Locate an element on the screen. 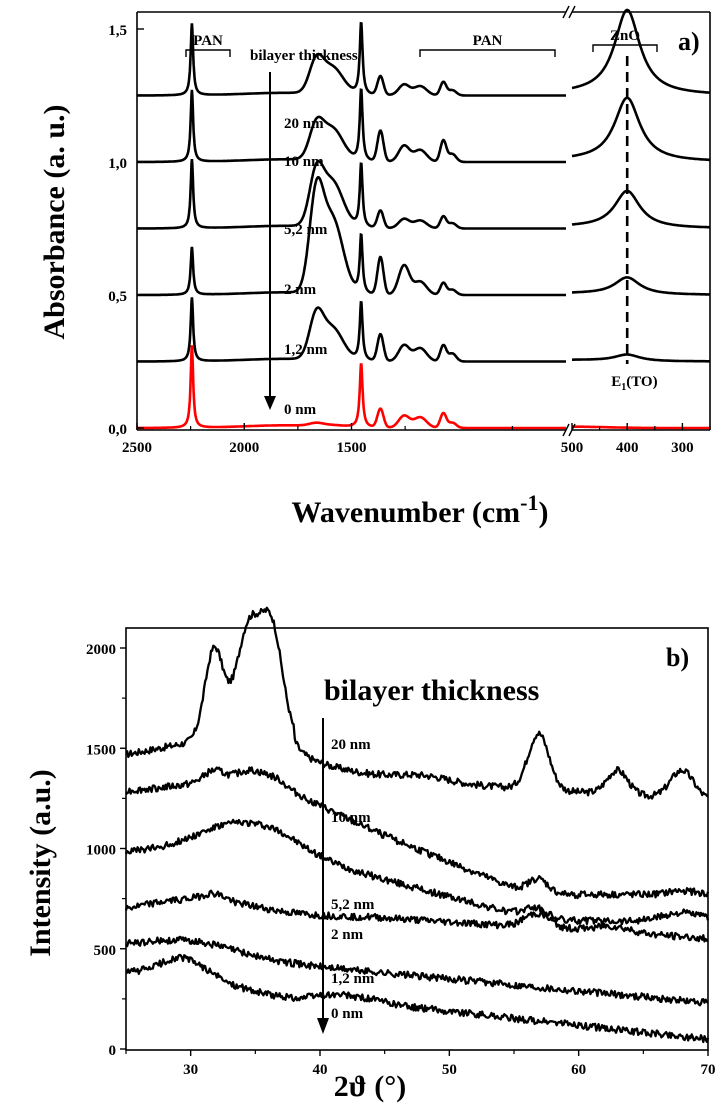 Image resolution: width=720 pixels, height=1108 pixels. panel-b-series-label: 10 nm is located at coordinates (351, 818).